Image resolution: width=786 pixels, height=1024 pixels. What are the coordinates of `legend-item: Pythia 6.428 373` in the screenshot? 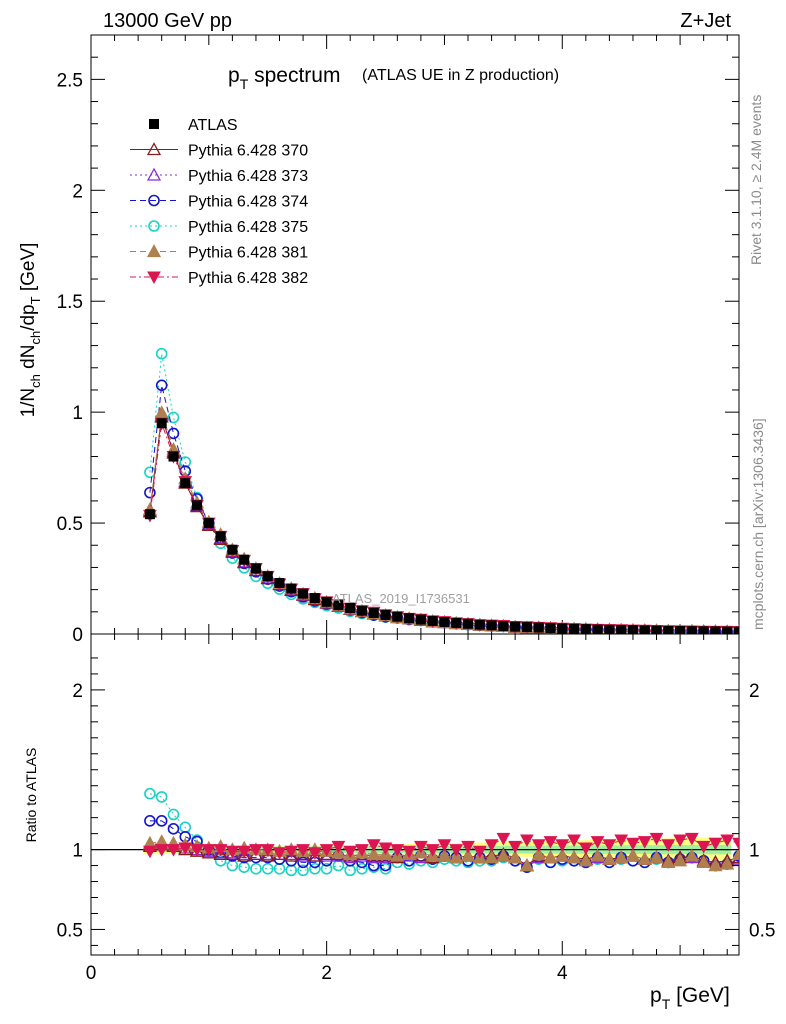 It's located at (219, 176).